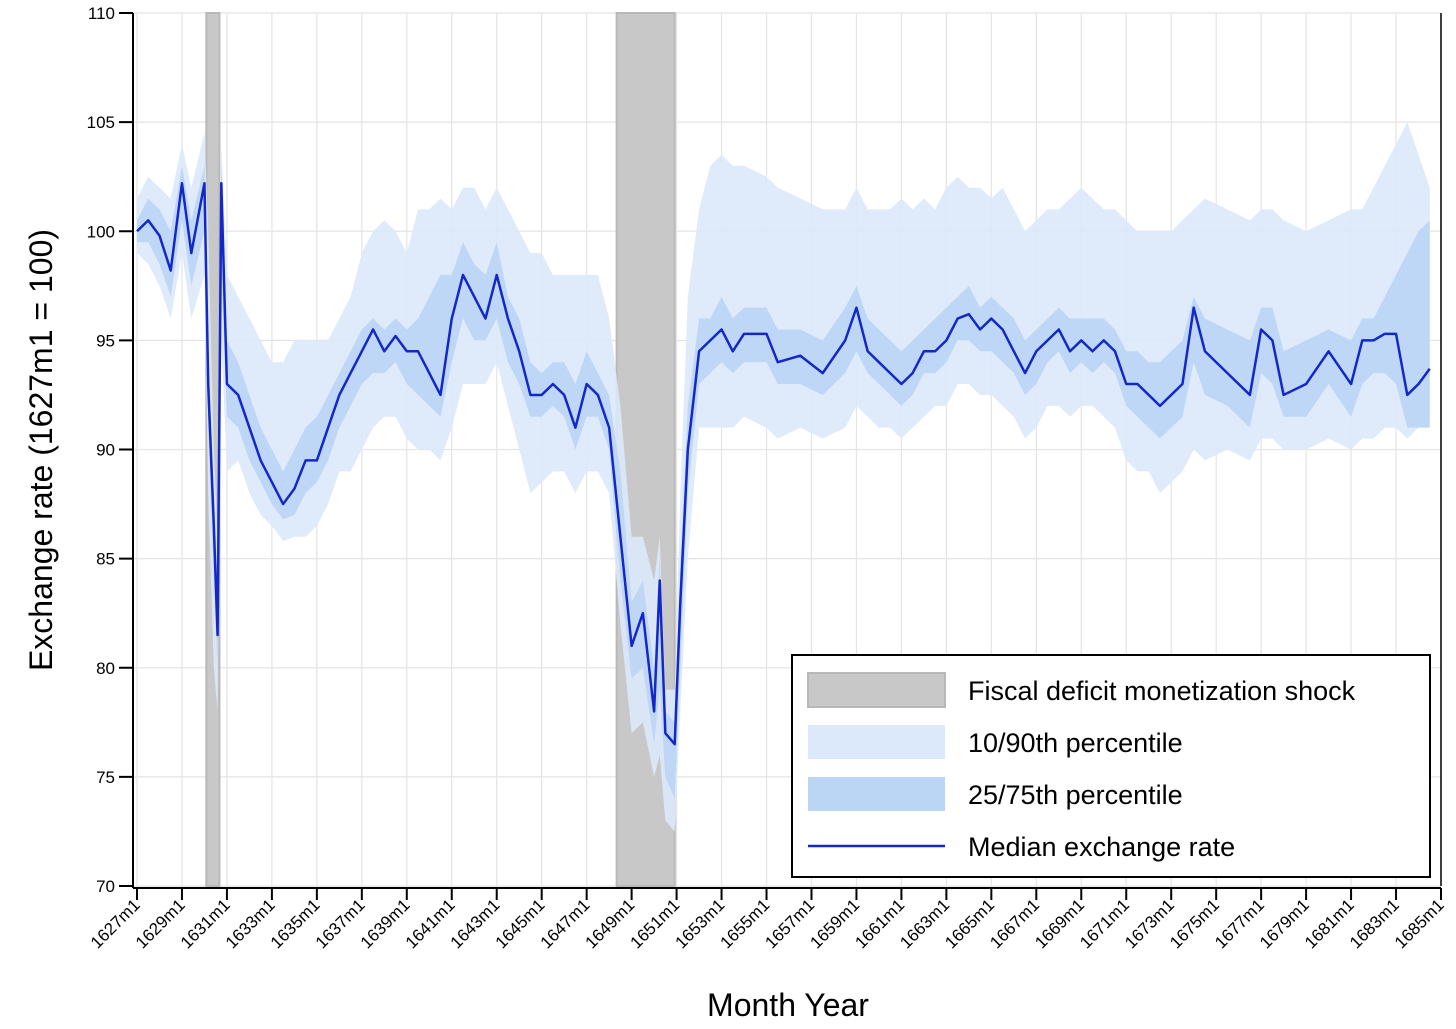 Image resolution: width=1456 pixels, height=1029 pixels. I want to click on y-axis-title: Exchange rate (1627m1 = 100), so click(41, 450).